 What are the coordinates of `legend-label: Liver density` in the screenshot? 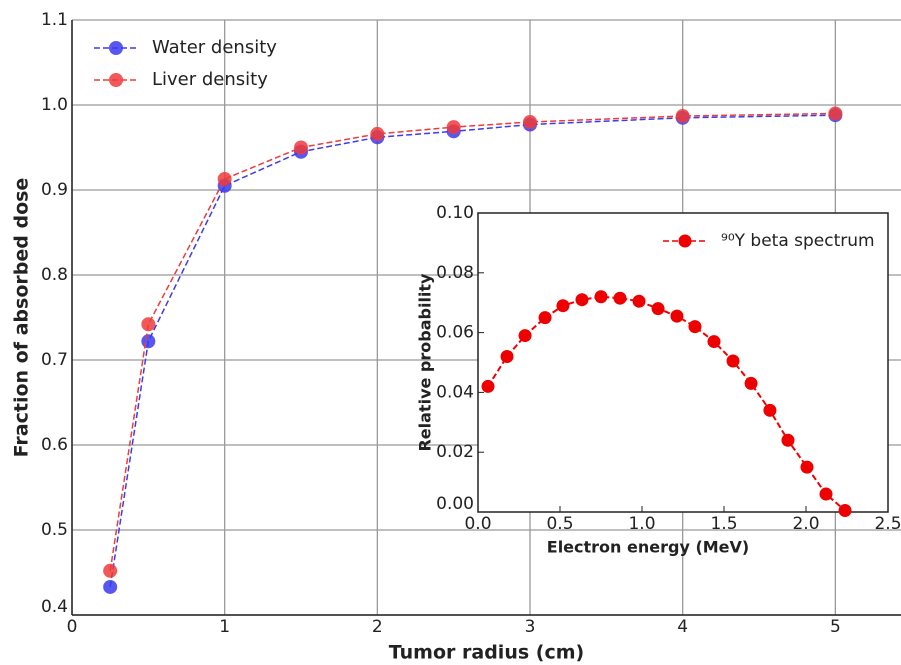 It's located at (210, 79).